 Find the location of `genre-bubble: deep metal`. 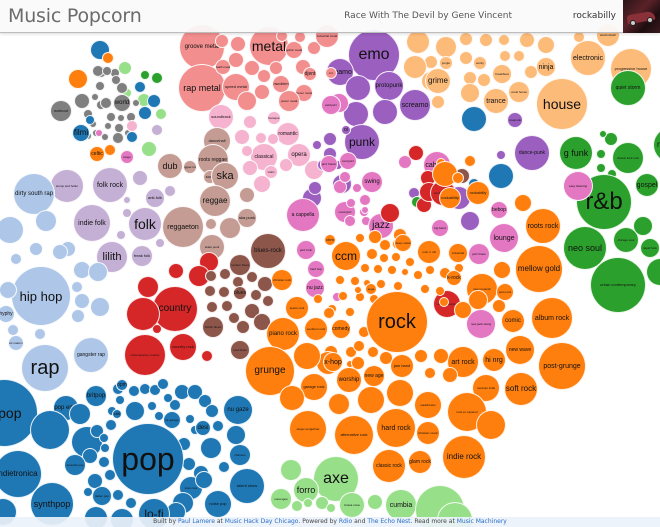

genre-bubble: deep metal is located at coordinates (403, 243).